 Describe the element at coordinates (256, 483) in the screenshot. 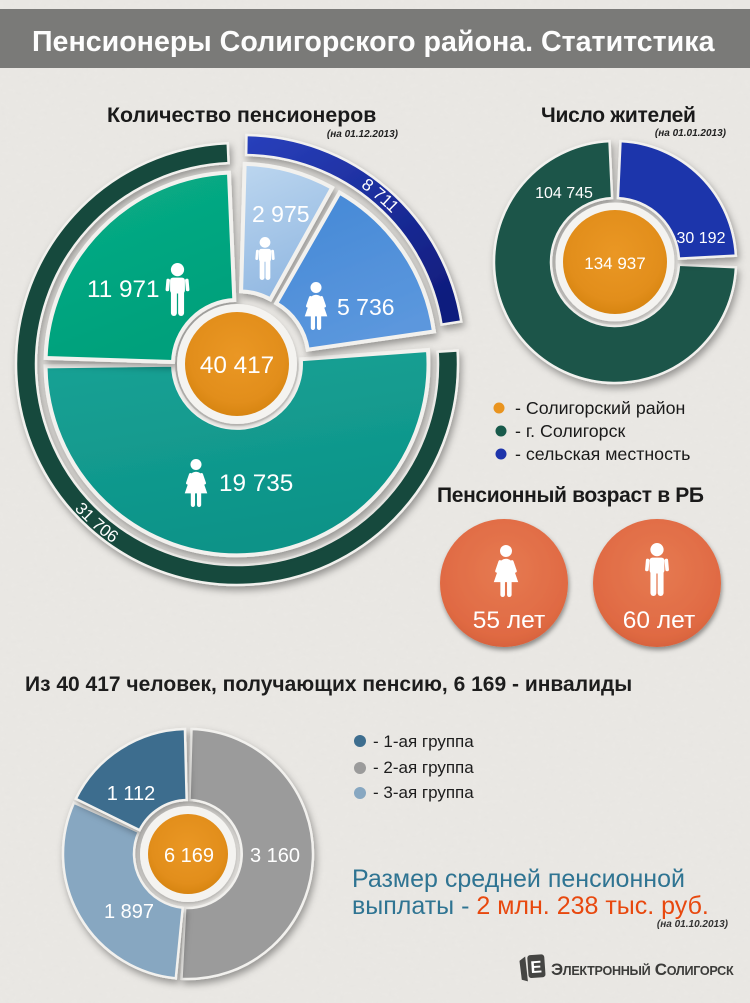

I see `svg-text: 19 735` at that location.